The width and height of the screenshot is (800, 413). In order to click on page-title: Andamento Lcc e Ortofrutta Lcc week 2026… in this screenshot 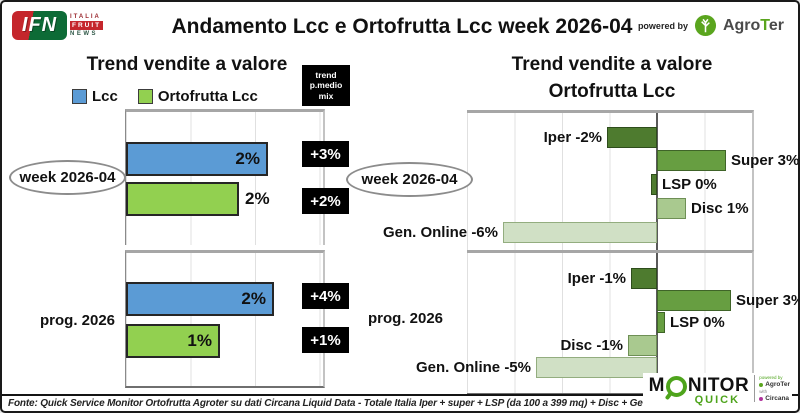, I will do `click(402, 26)`.